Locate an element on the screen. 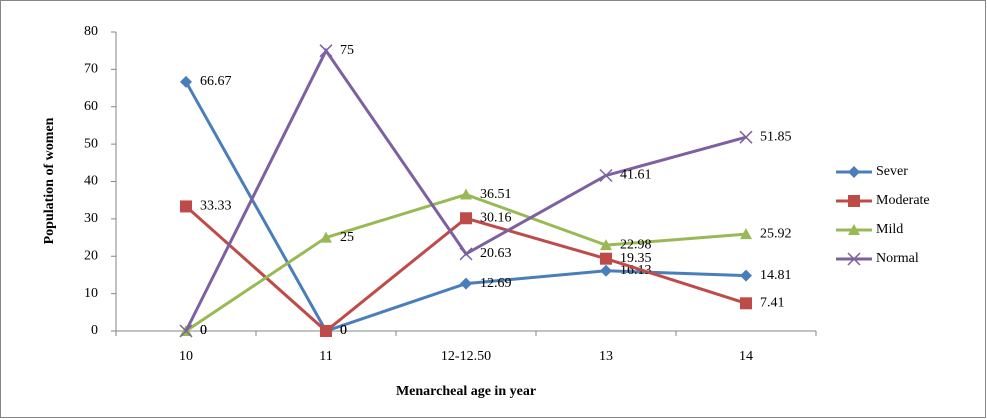 The image size is (987, 419). y-tick-label: 60 is located at coordinates (91, 106).